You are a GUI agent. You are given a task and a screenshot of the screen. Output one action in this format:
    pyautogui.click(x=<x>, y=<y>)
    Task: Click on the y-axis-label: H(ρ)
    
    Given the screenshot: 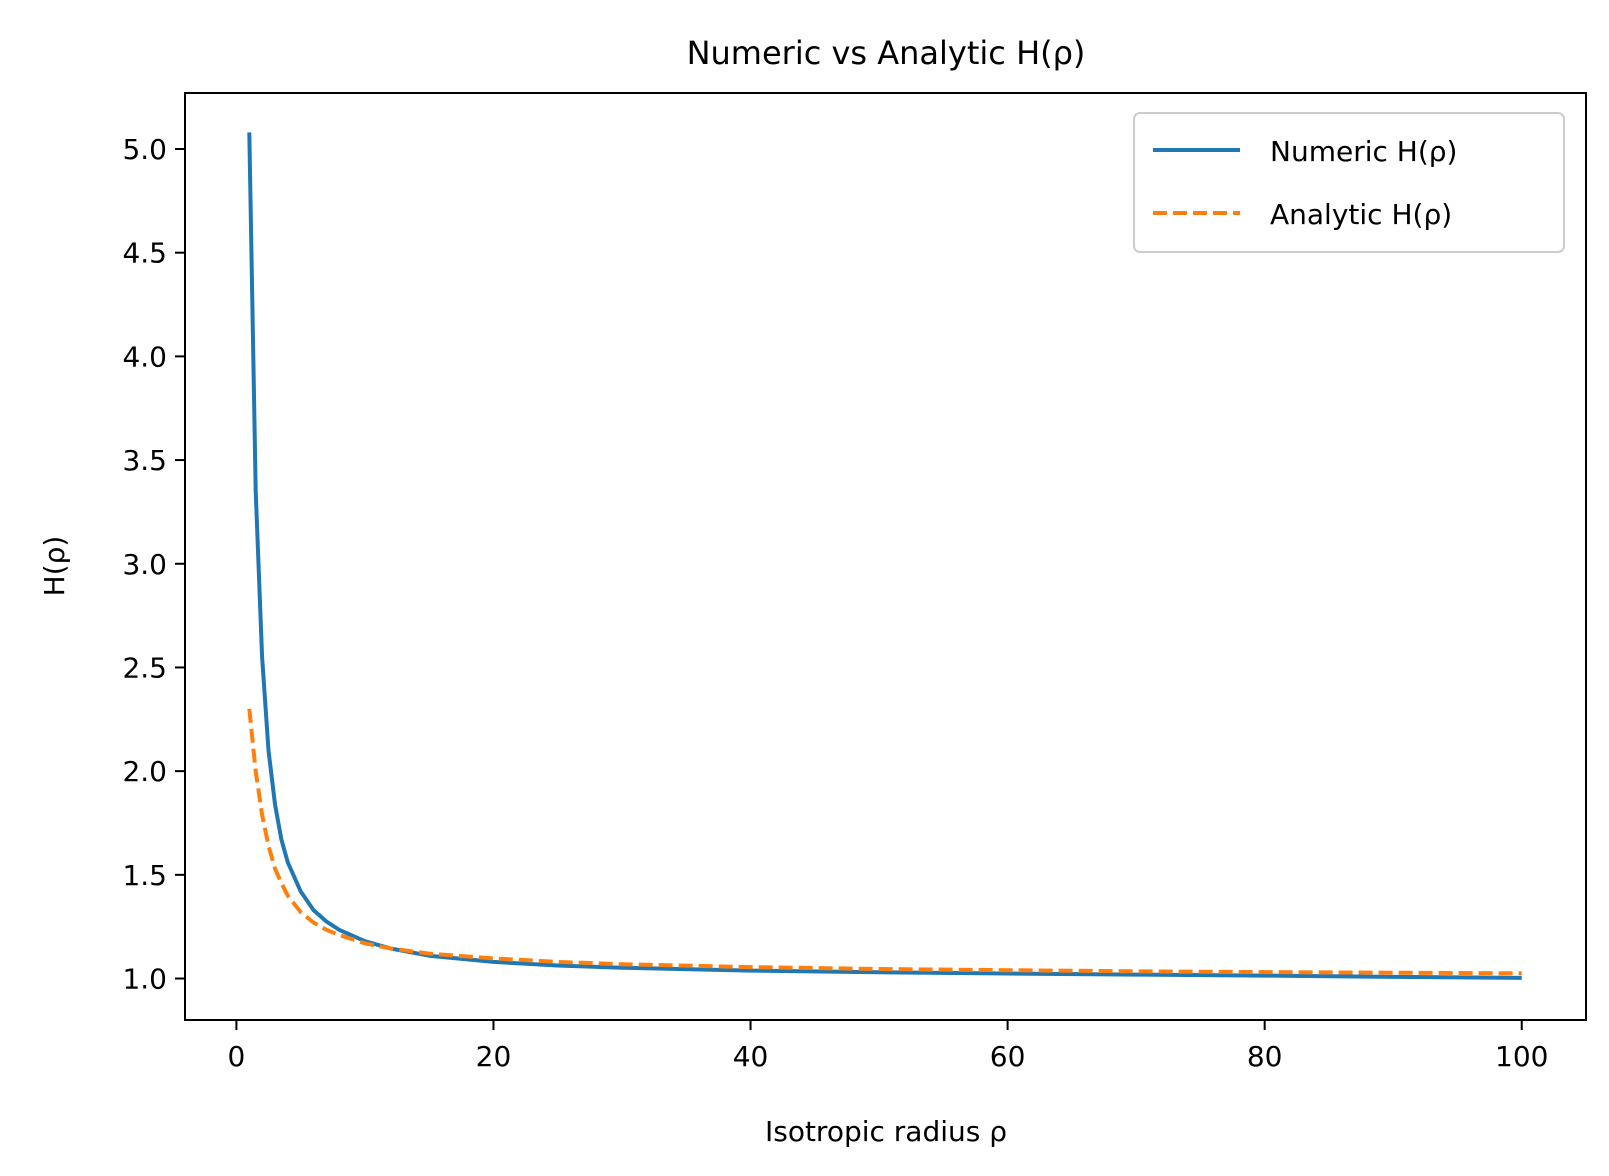 What is the action you would take?
    pyautogui.click(x=54, y=566)
    